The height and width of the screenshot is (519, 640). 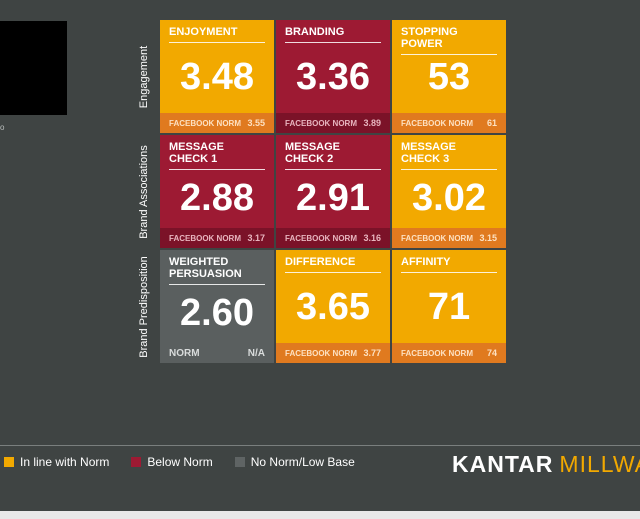 I want to click on tile-value: 71, so click(x=449, y=307).